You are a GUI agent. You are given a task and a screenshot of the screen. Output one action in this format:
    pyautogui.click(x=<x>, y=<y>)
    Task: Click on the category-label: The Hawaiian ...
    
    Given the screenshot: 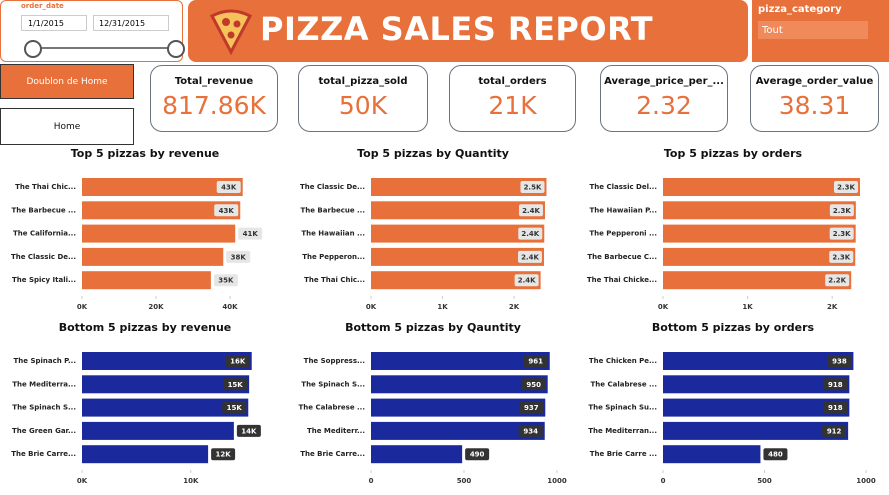 What is the action you would take?
    pyautogui.click(x=333, y=234)
    